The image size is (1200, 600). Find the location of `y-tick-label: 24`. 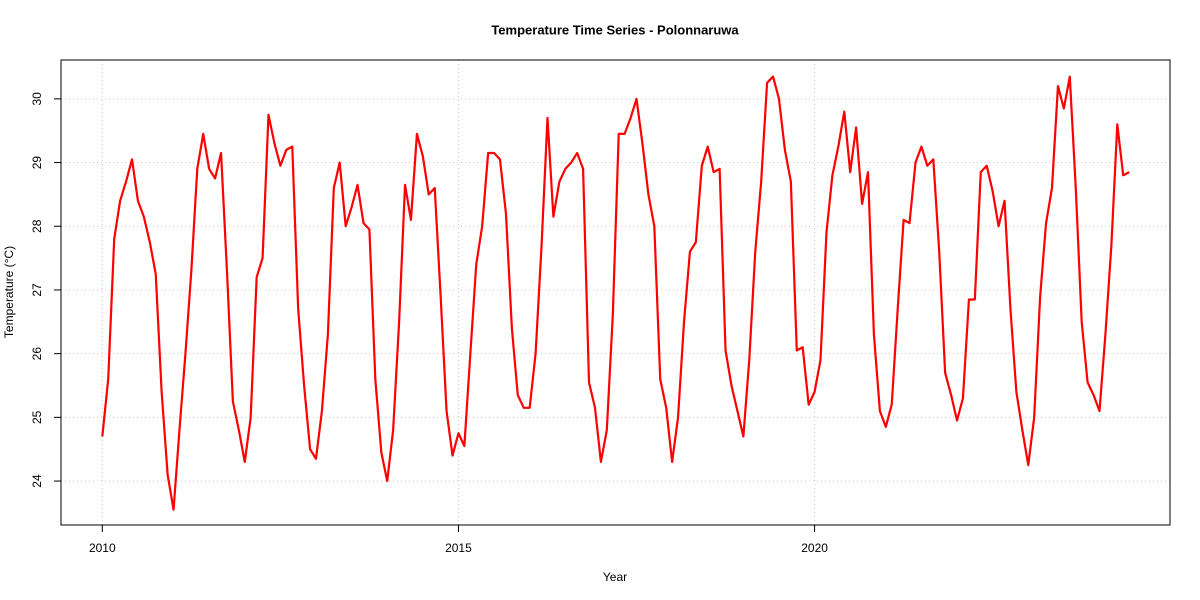

y-tick-label: 24 is located at coordinates (37, 481).